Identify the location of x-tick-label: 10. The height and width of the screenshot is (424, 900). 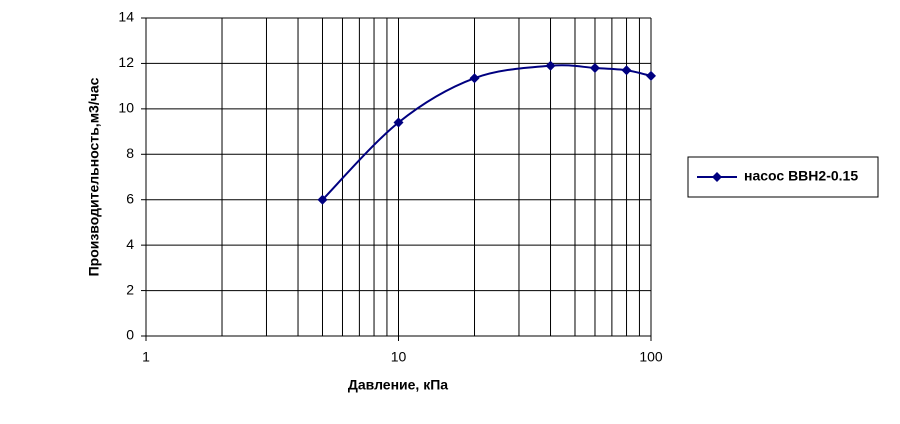
(399, 357).